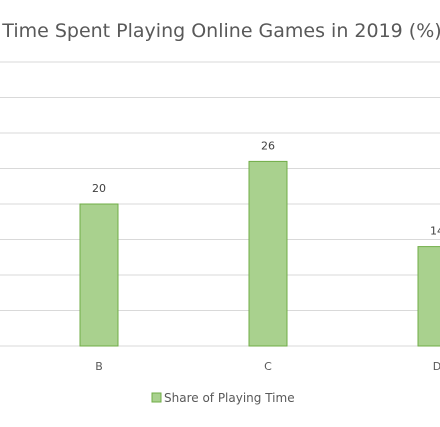 The height and width of the screenshot is (427, 440). I want to click on x-axis-ticks: ABCD, so click(267, 366).